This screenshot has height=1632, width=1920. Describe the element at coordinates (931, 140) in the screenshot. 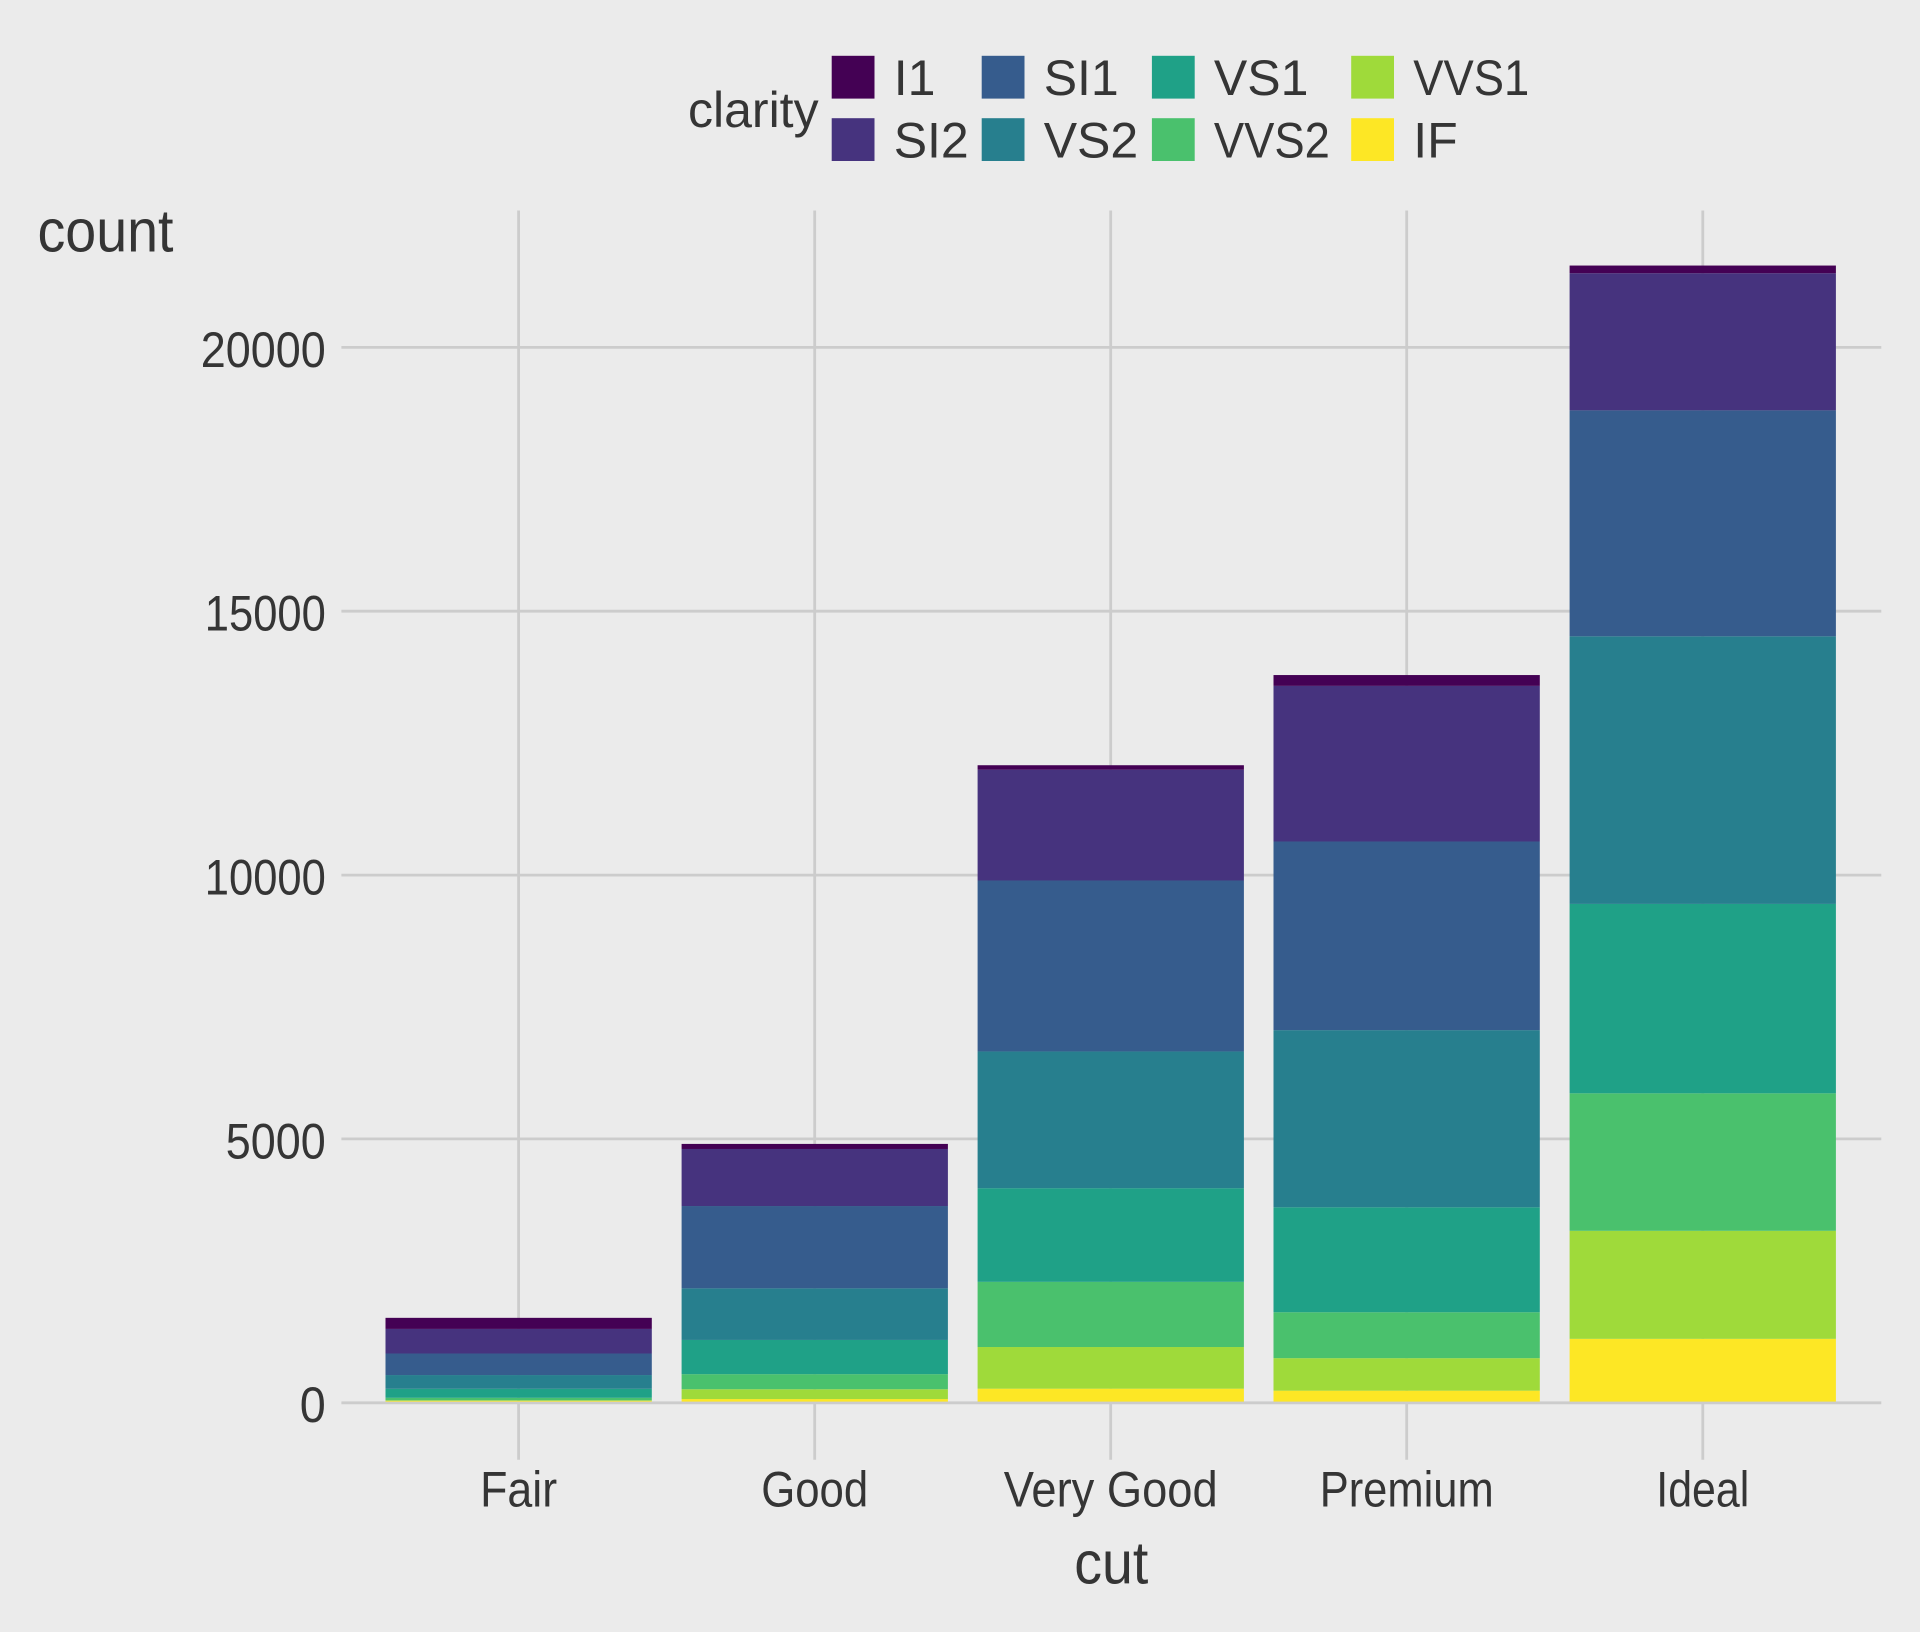

I see `svg-text: SI2` at that location.